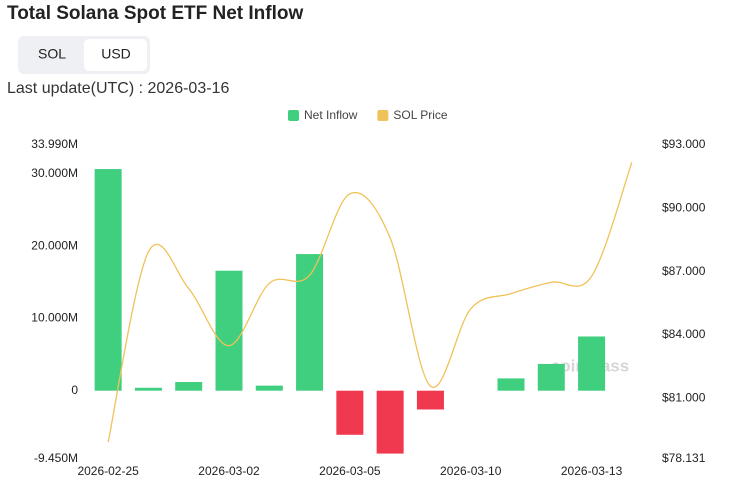 The height and width of the screenshot is (502, 730). I want to click on x-tick-label: 2026-03-05, so click(350, 471).